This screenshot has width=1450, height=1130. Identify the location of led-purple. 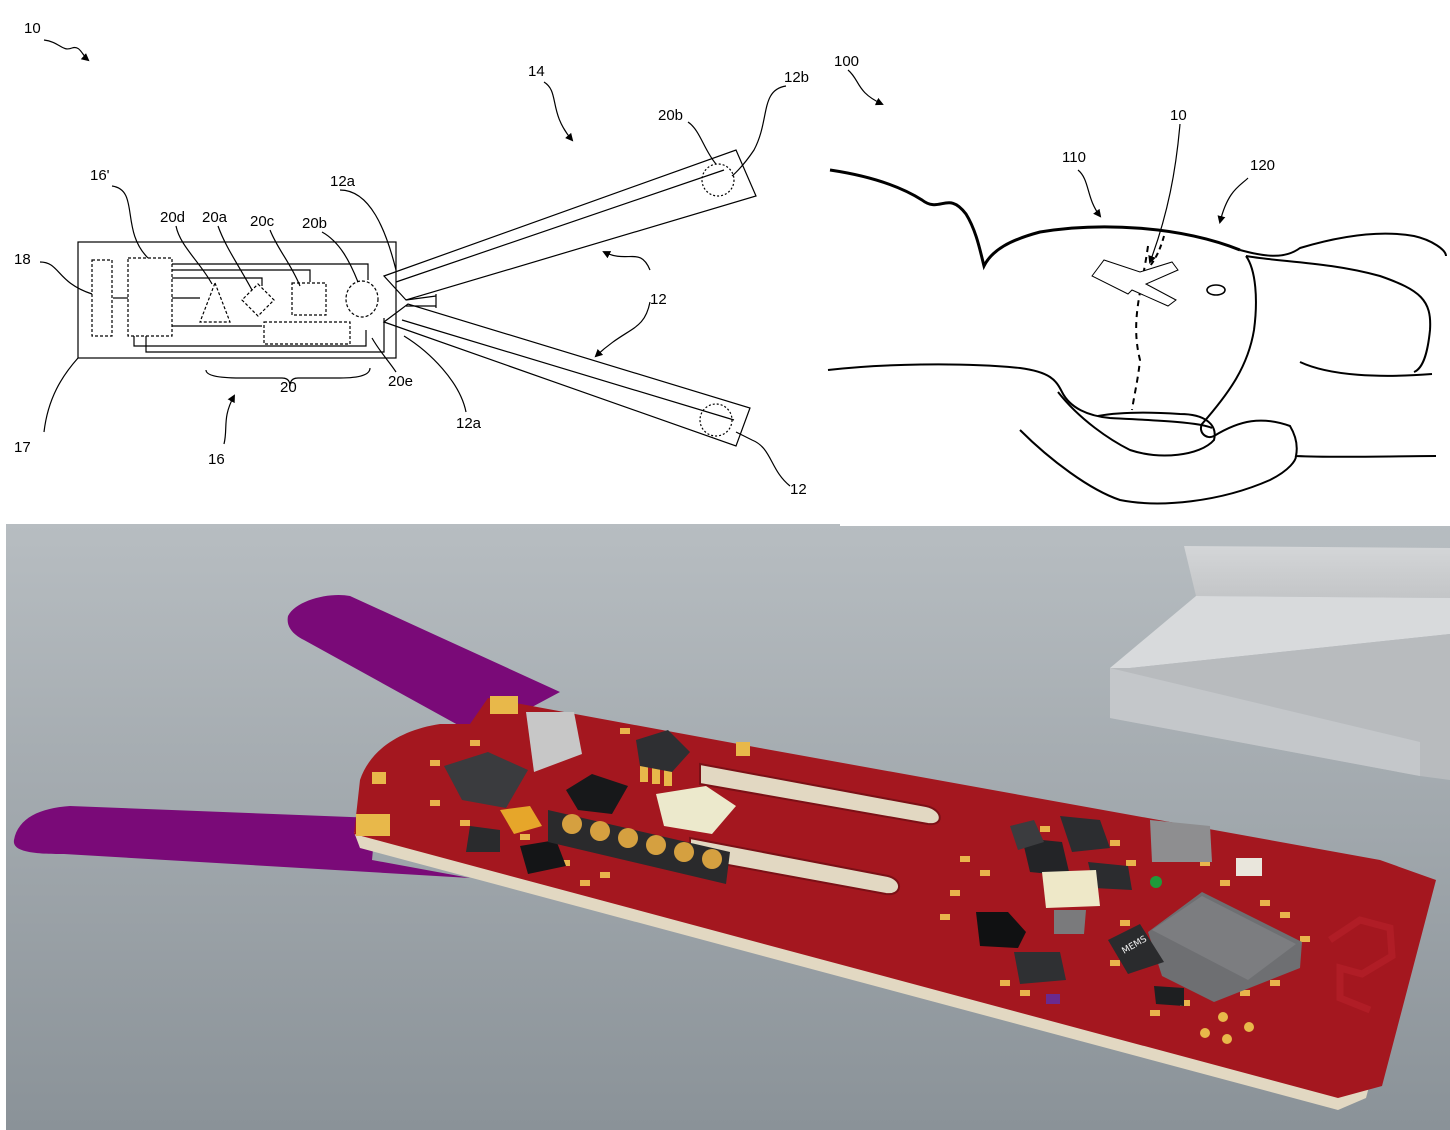
(1053, 999).